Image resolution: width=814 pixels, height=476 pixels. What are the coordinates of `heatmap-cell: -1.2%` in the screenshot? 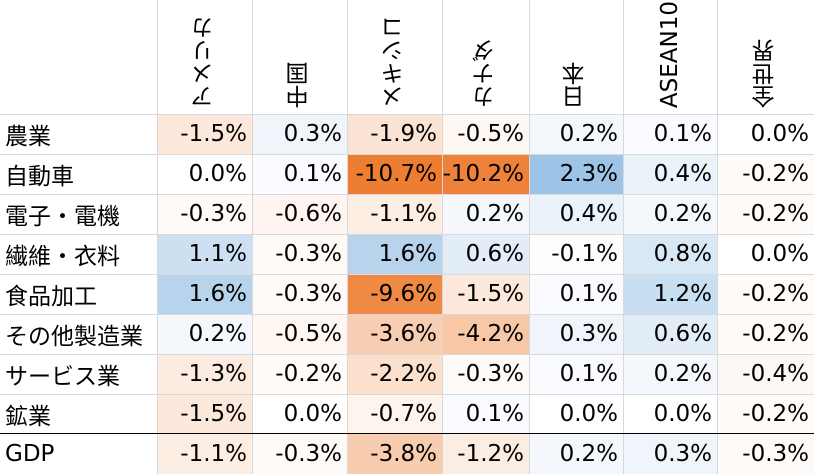 It's located at (485, 454).